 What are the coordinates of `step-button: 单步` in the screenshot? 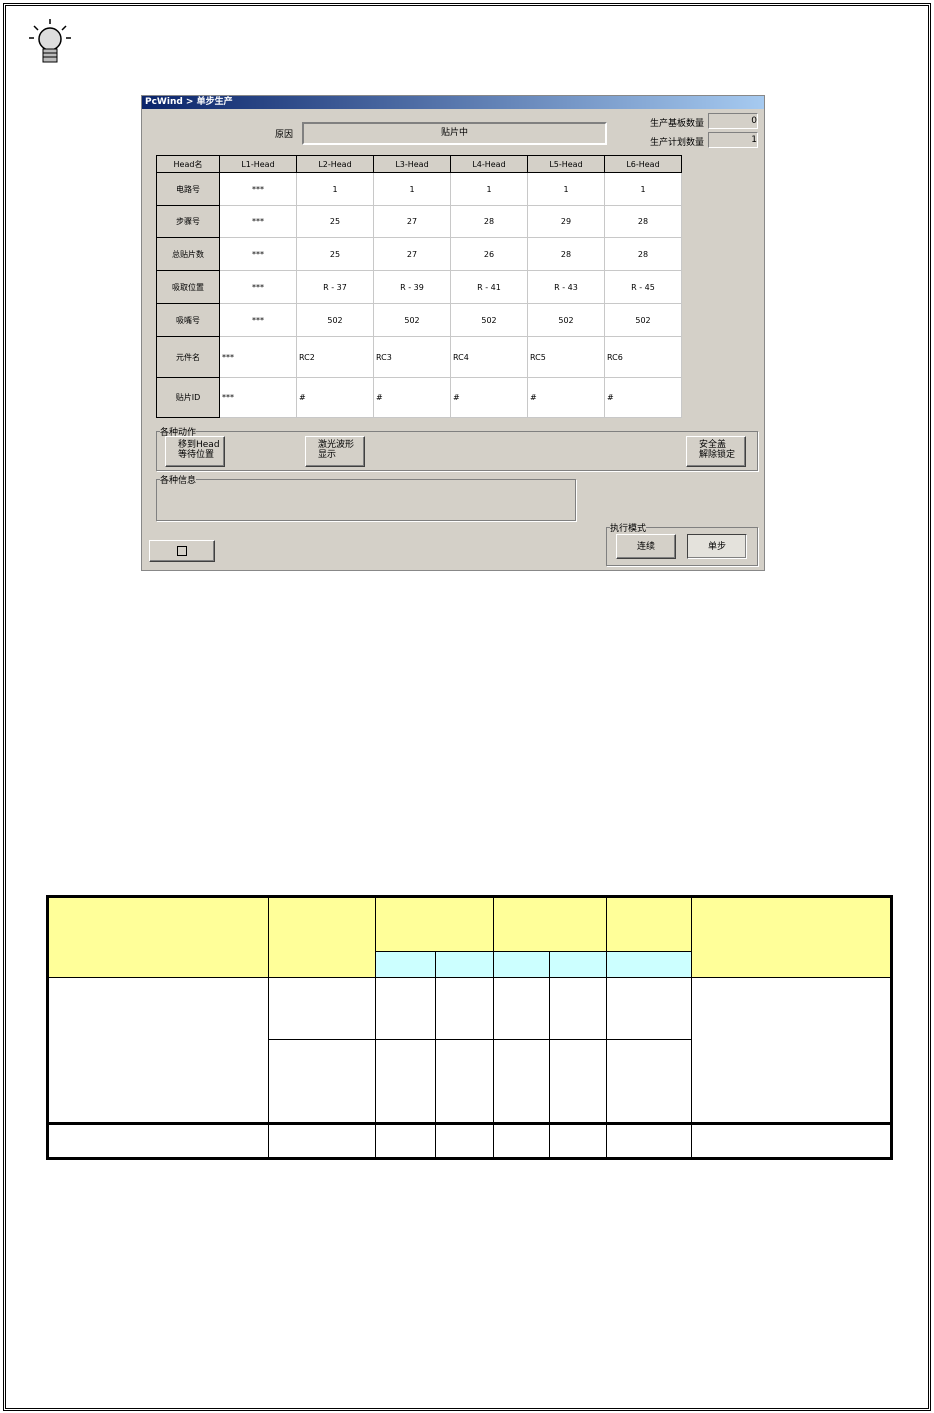 It's located at (717, 546).